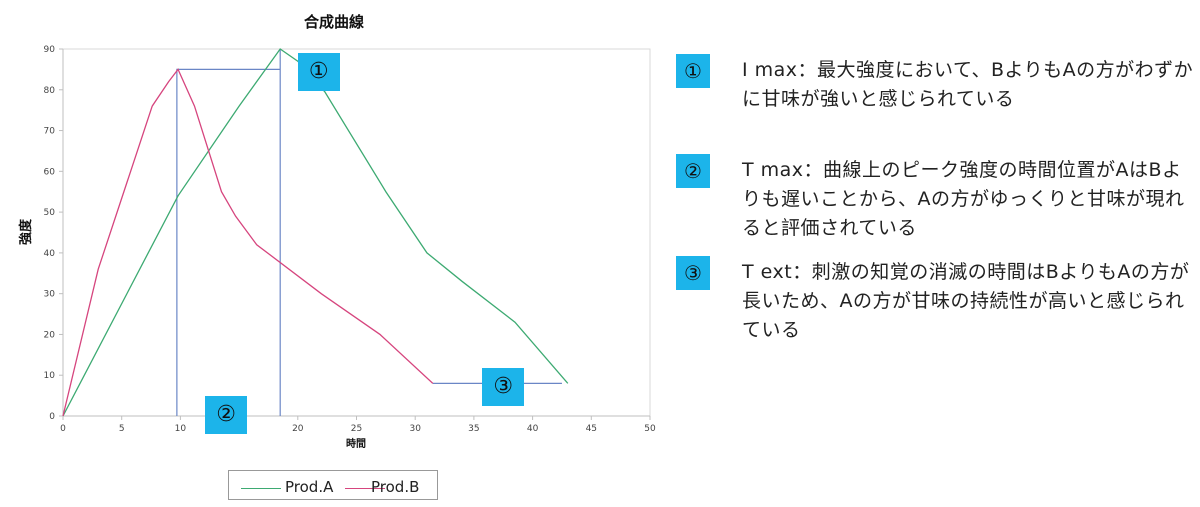  Describe the element at coordinates (50, 376) in the screenshot. I see `y-tick-label: 10` at that location.